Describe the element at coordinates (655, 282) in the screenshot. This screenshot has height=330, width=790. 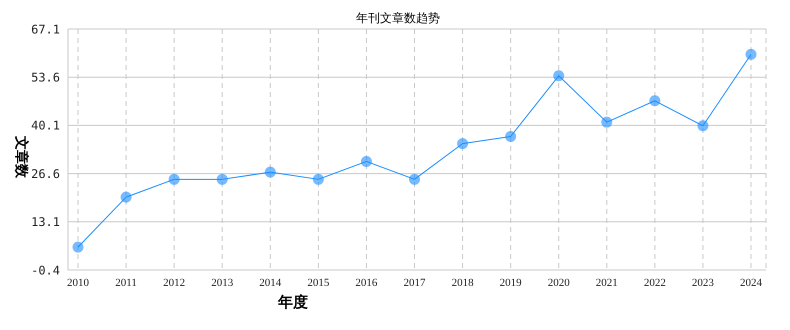
I see `x-tick-label: 2022` at that location.